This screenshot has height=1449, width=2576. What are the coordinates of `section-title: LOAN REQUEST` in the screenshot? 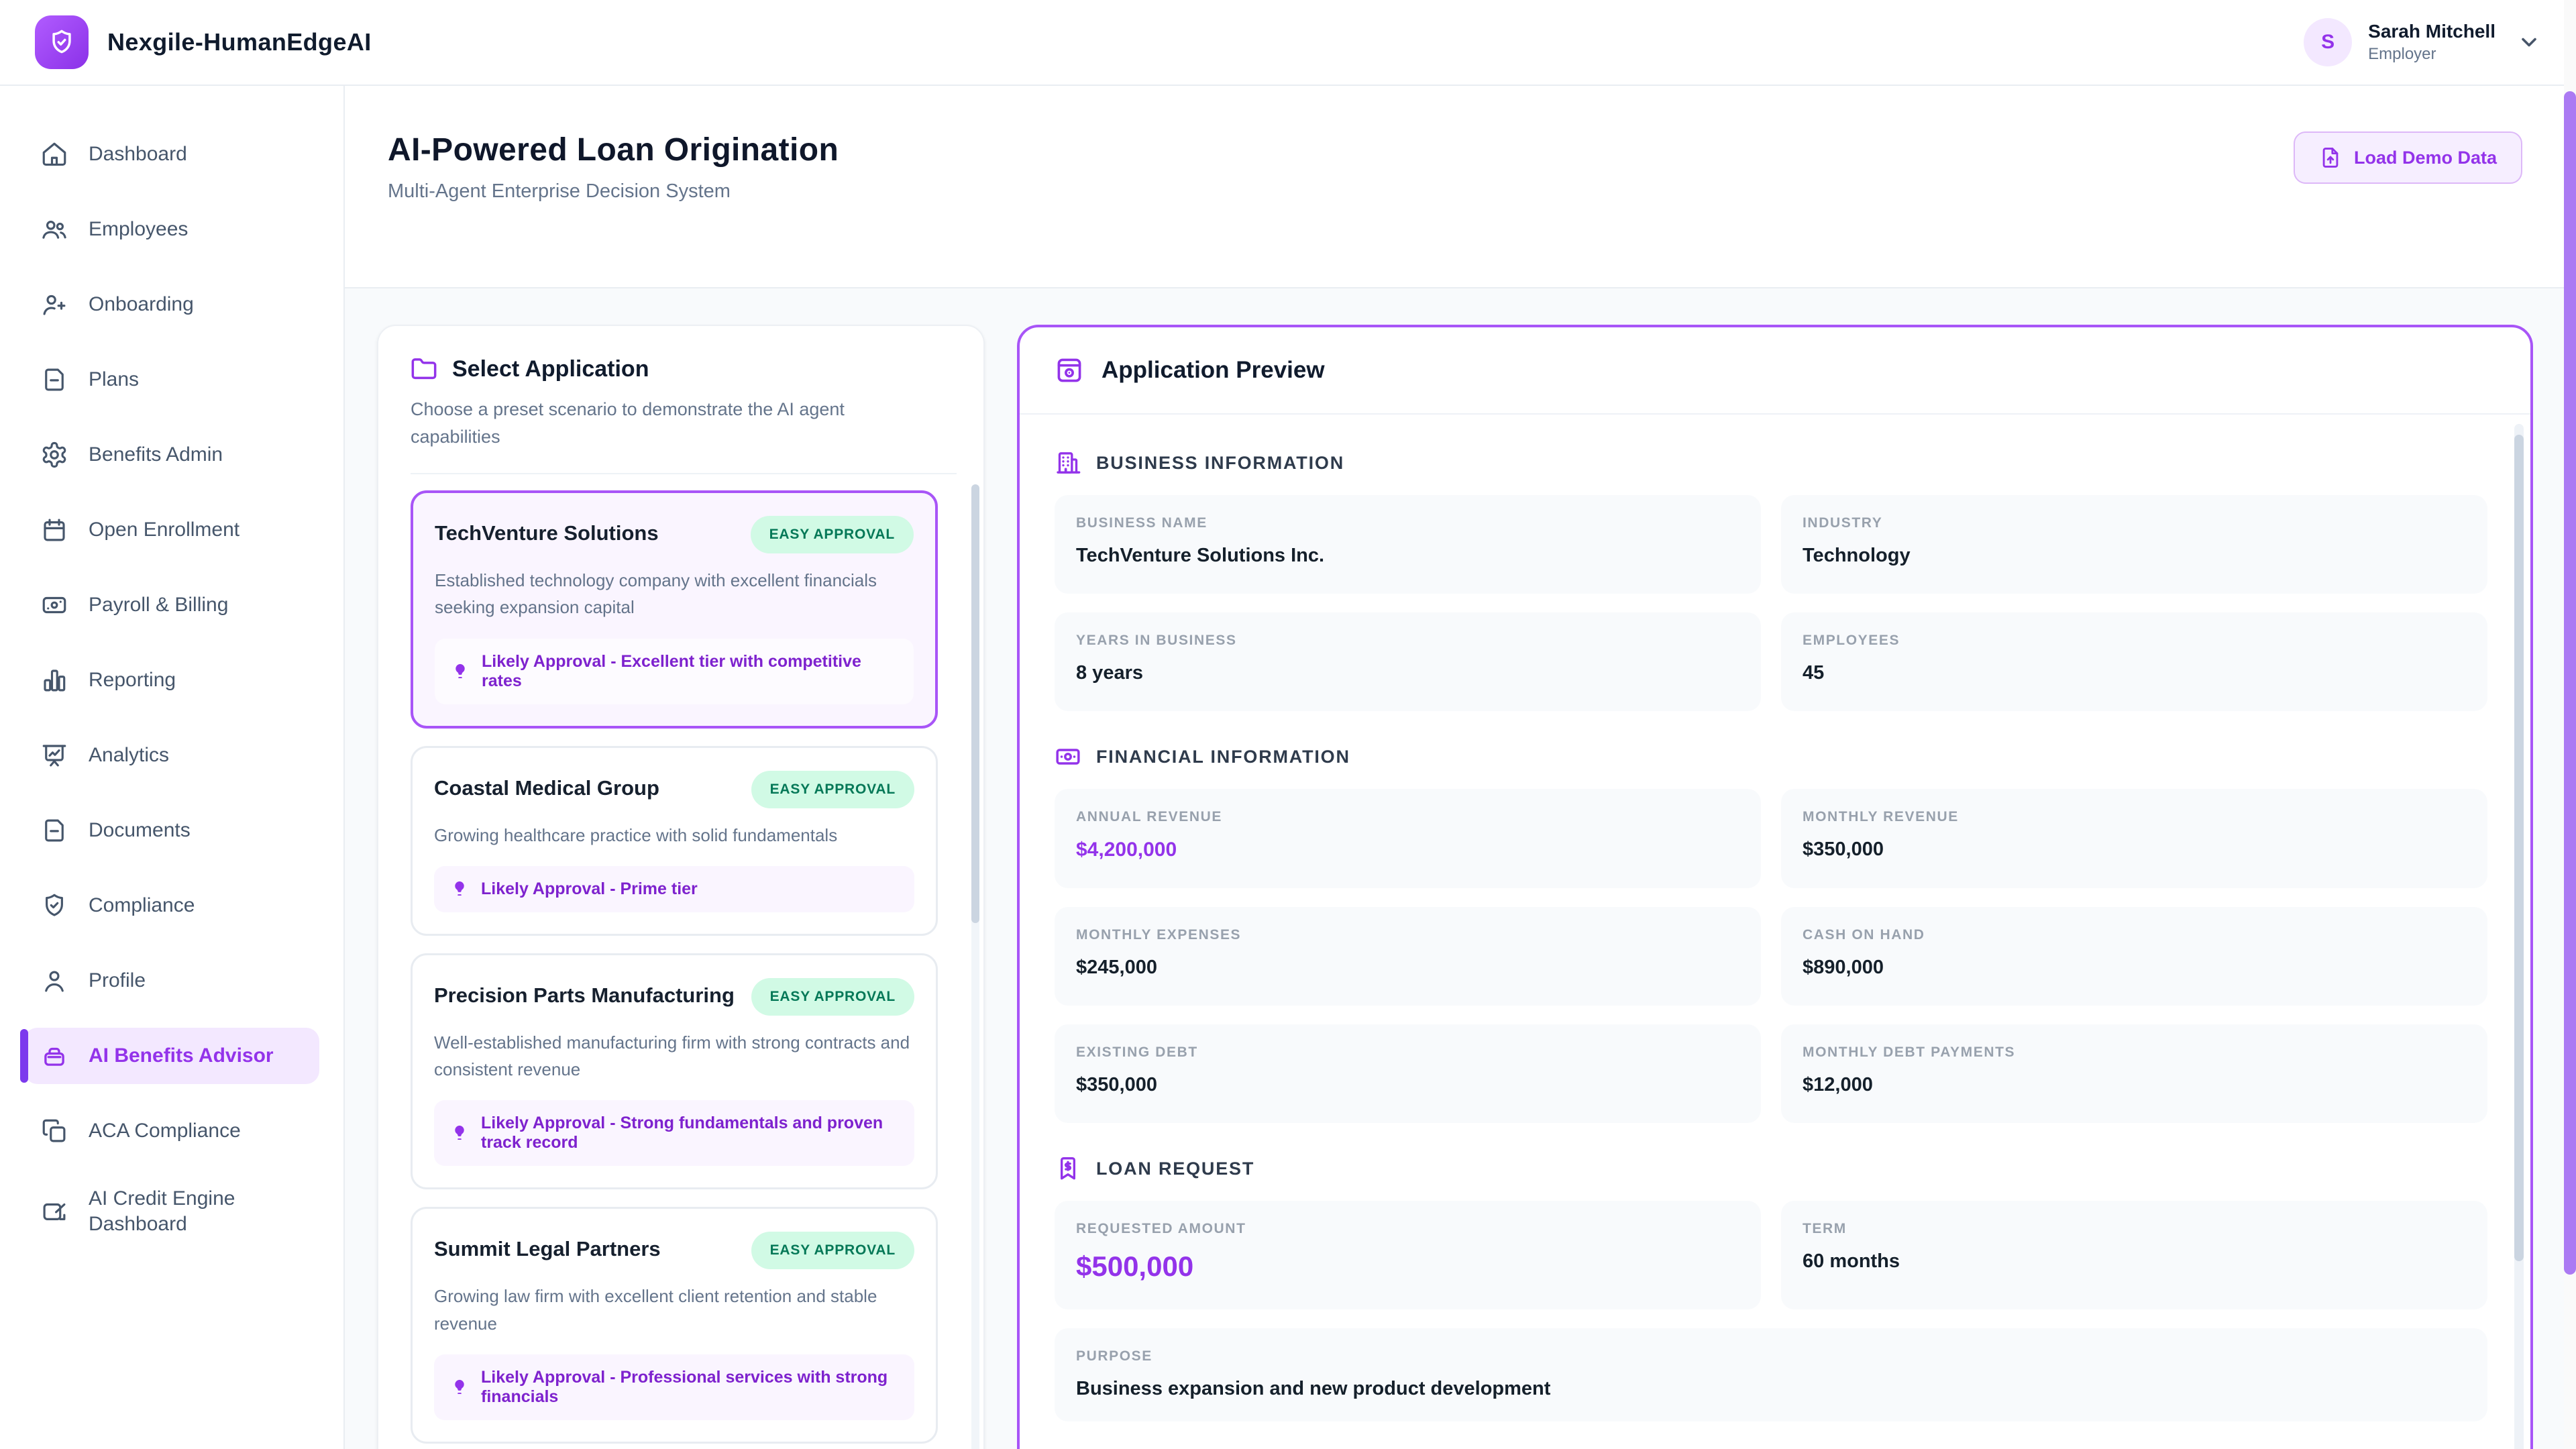 It's located at (1175, 1168).